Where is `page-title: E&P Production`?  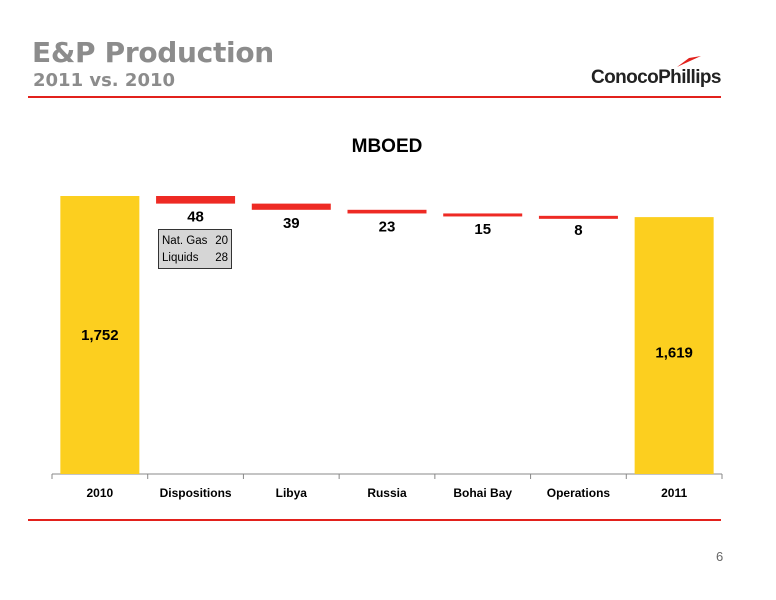
page-title: E&P Production is located at coordinates (153, 52).